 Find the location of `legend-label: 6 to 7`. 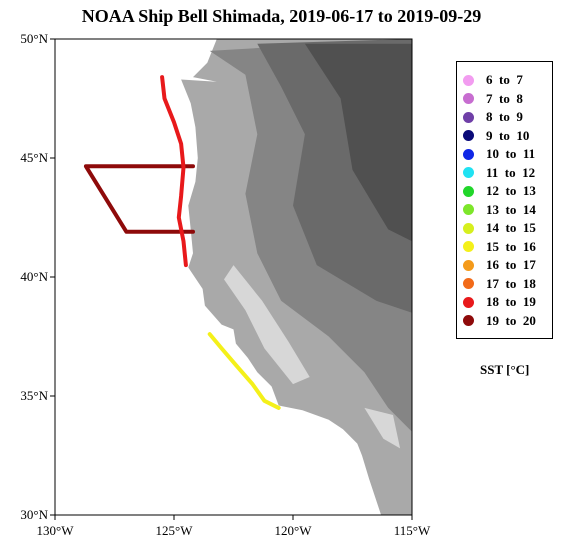

legend-label: 6 to 7 is located at coordinates (504, 79).